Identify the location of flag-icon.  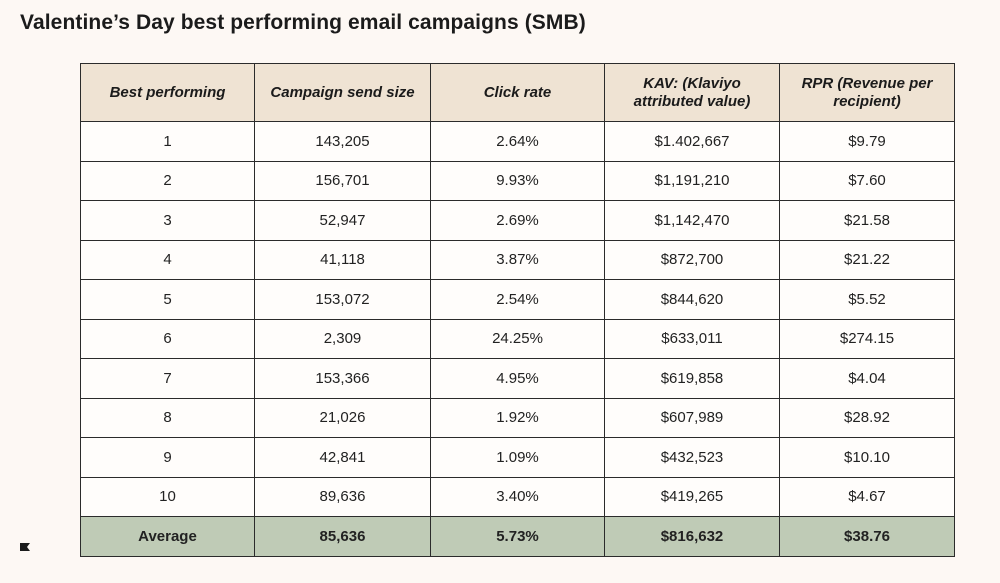
(25, 547).